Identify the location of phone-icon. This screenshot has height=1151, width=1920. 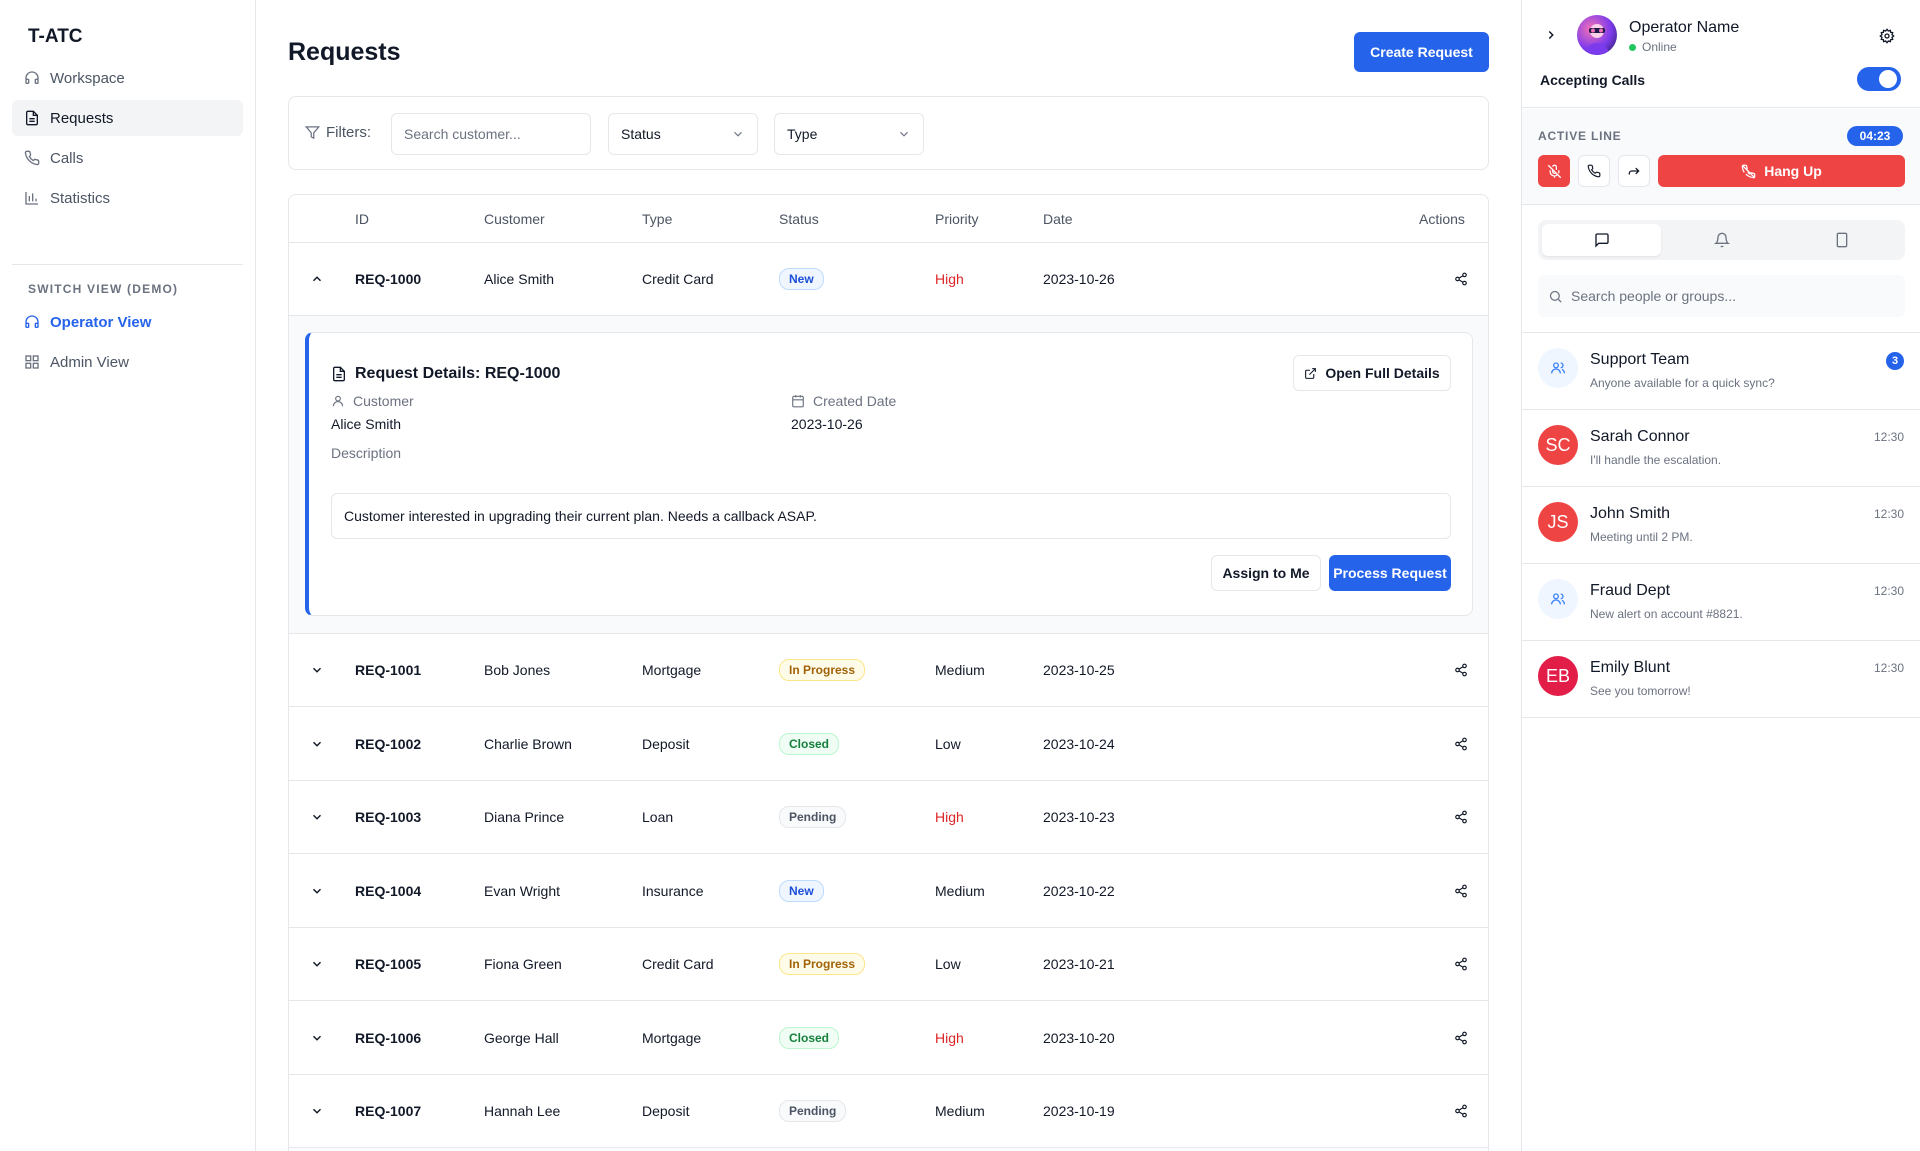
(32, 158).